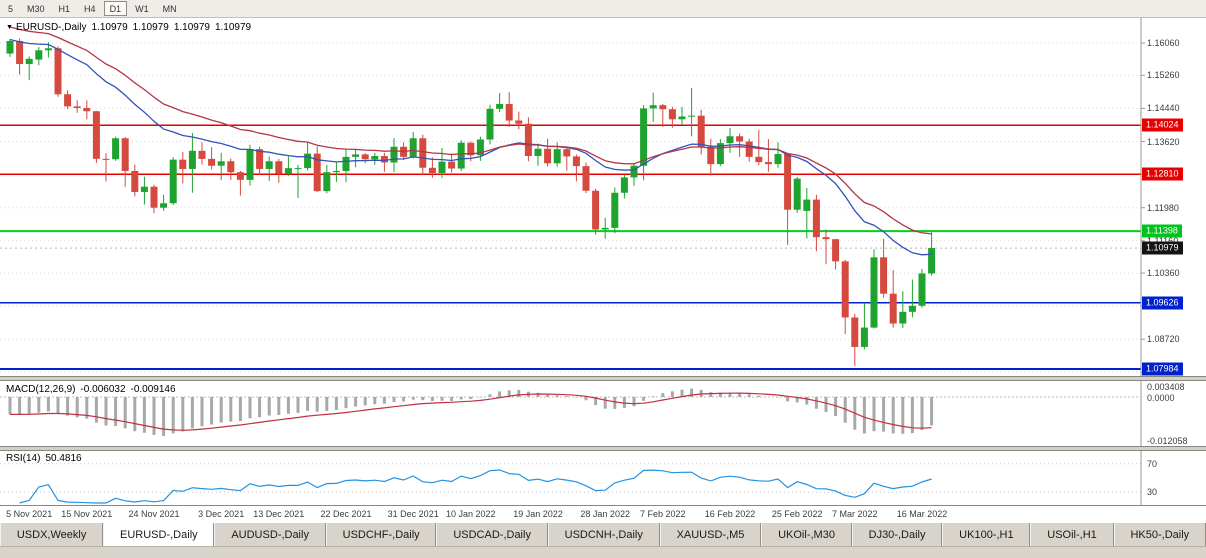 This screenshot has width=1206, height=558. What do you see at coordinates (103, 389) in the screenshot?
I see `macd-main-value: -0.006032` at bounding box center [103, 389].